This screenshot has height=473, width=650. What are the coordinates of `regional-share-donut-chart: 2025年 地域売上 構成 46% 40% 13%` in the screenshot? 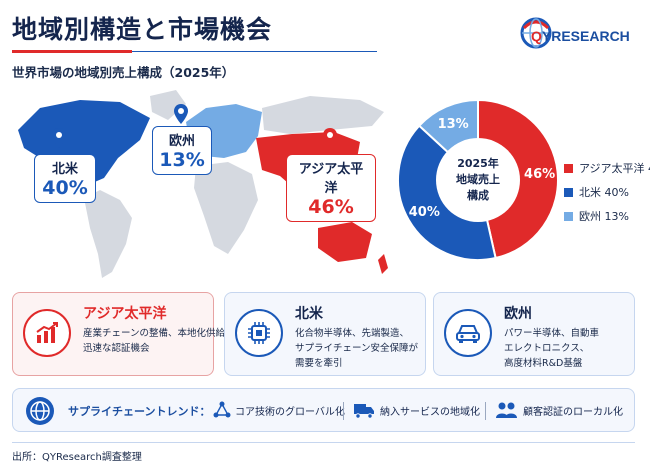 It's located at (478, 179).